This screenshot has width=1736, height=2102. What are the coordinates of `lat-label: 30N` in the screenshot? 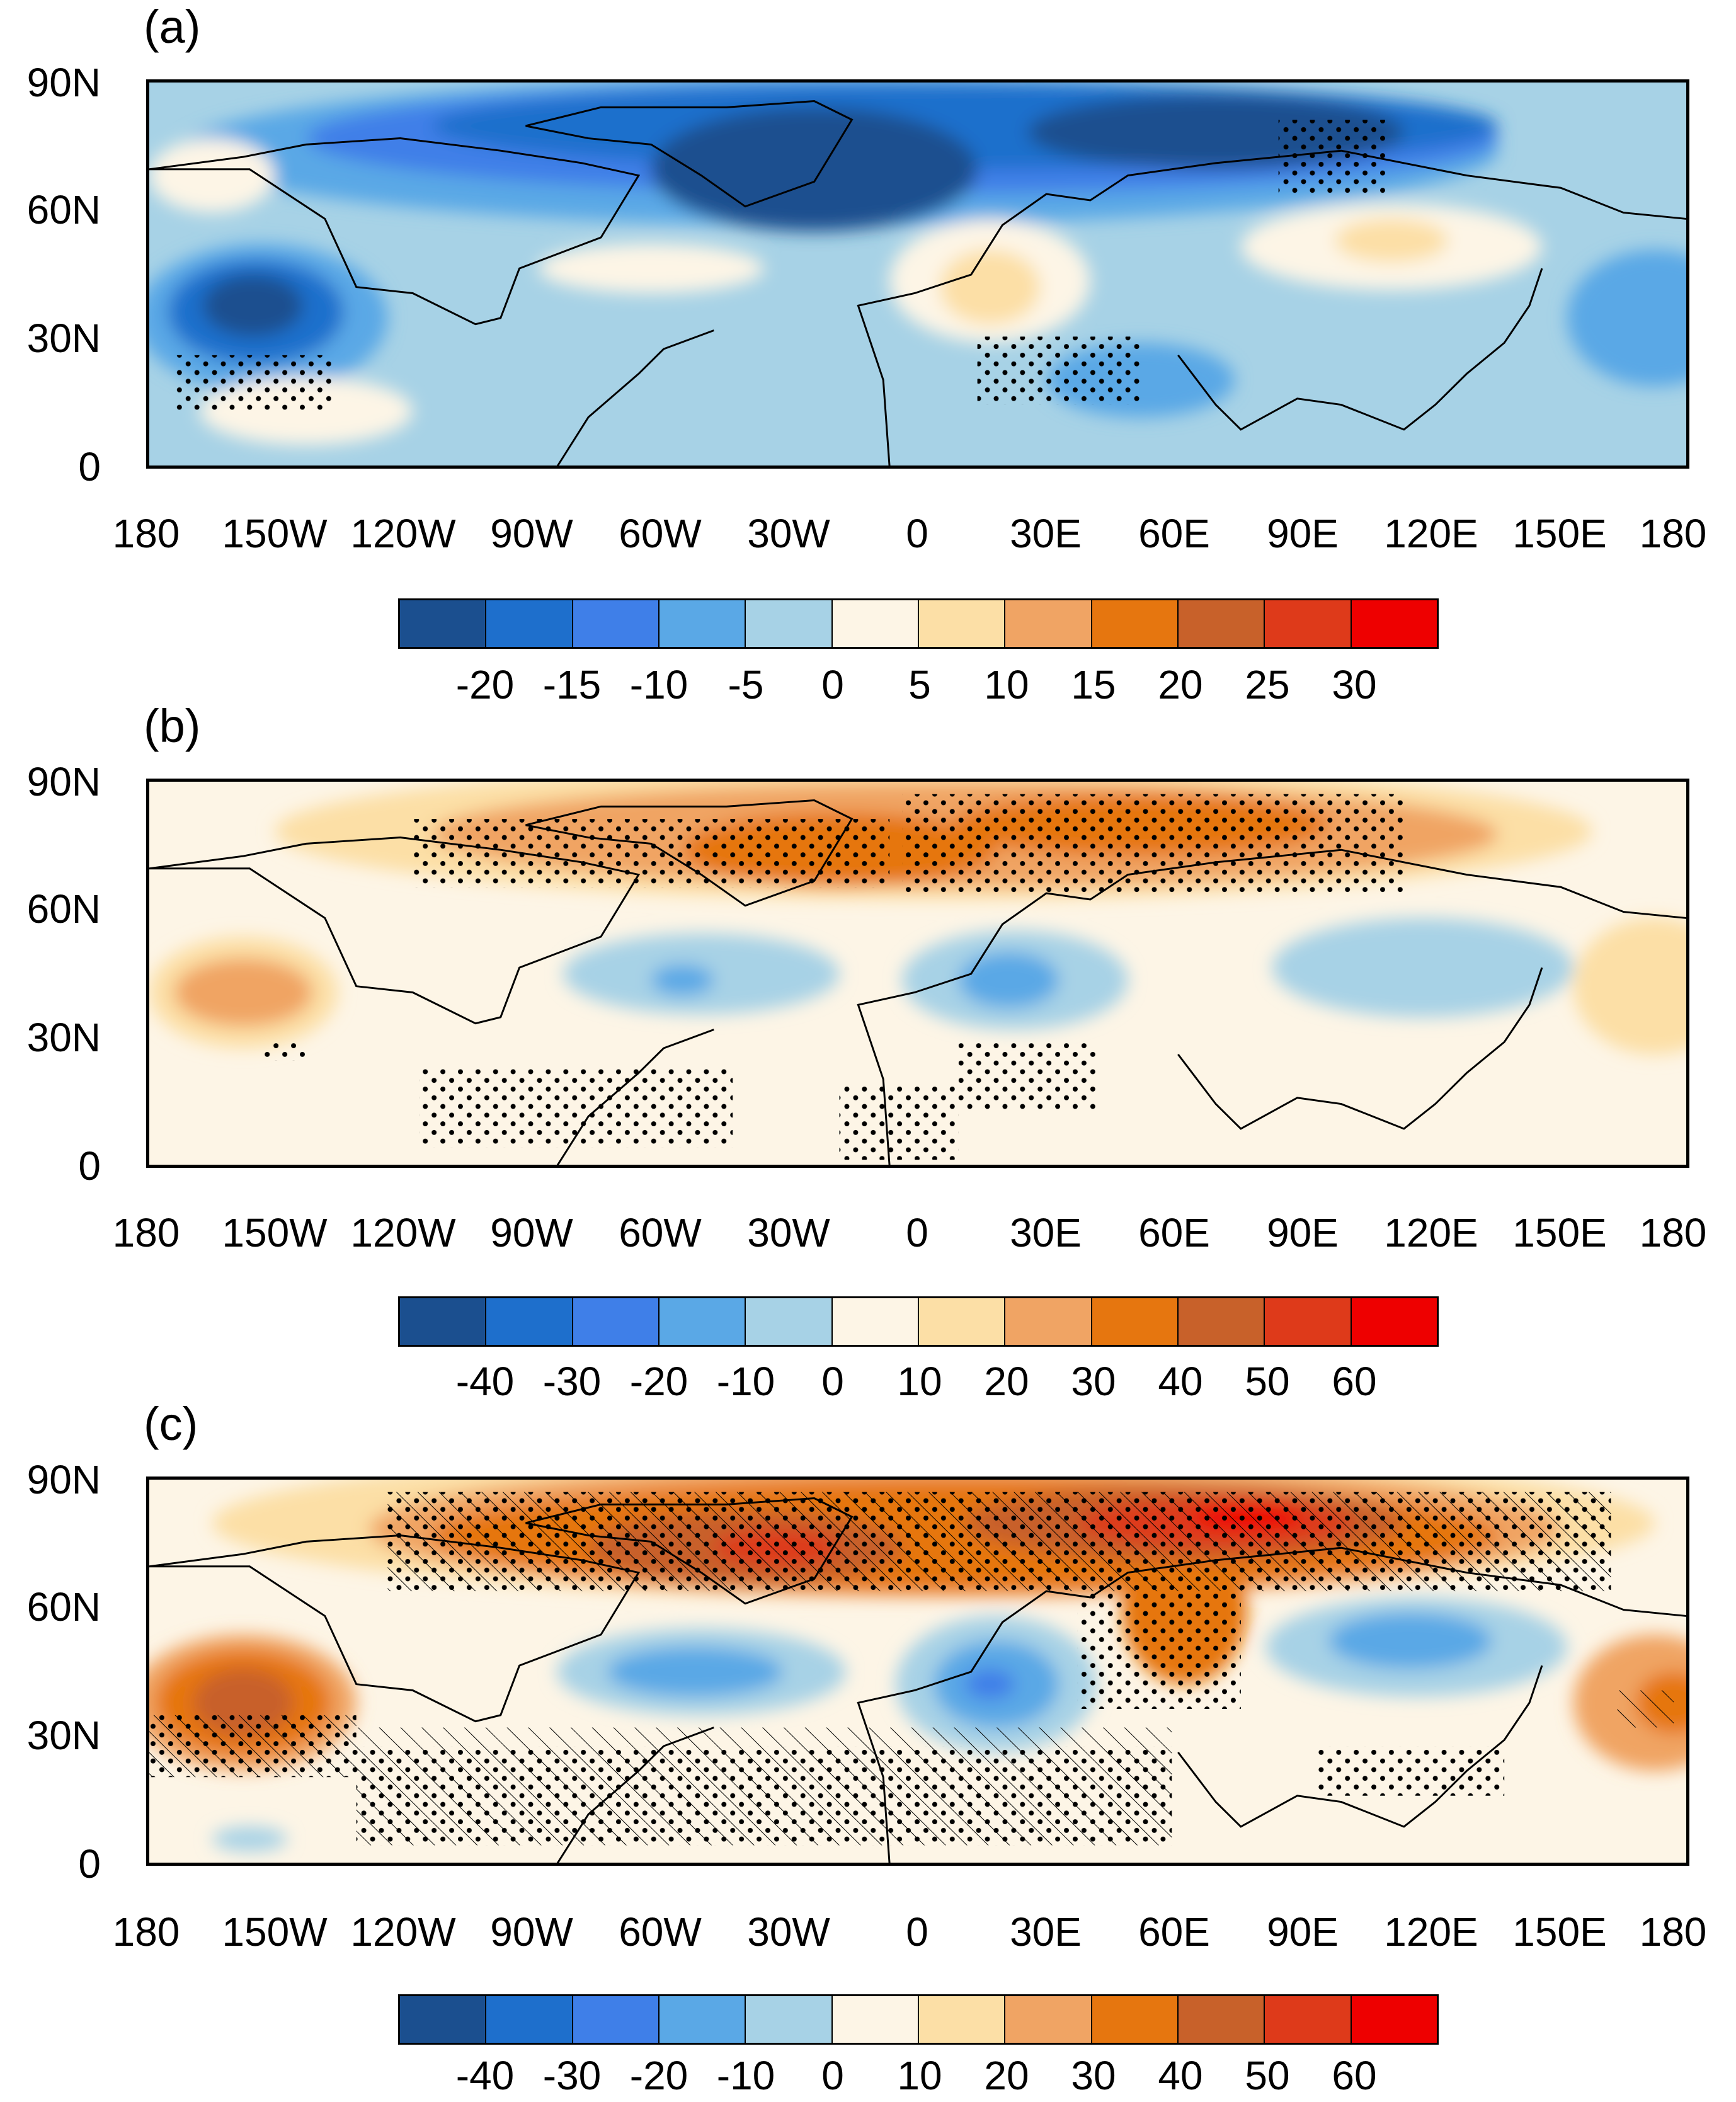 It's located at (63, 1735).